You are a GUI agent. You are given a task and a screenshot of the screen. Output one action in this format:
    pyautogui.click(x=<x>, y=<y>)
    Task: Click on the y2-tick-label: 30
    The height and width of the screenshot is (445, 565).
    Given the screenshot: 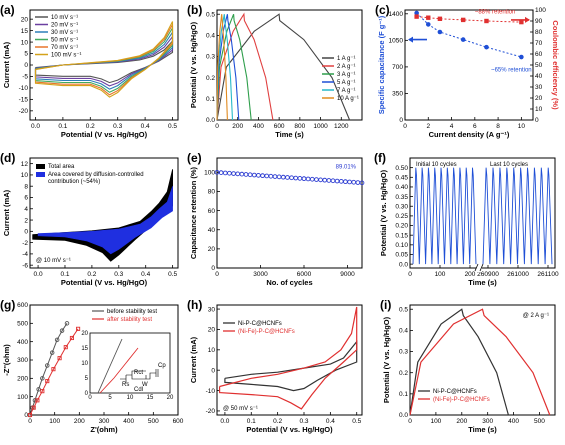 What is the action you would take?
    pyautogui.click(x=539, y=87)
    